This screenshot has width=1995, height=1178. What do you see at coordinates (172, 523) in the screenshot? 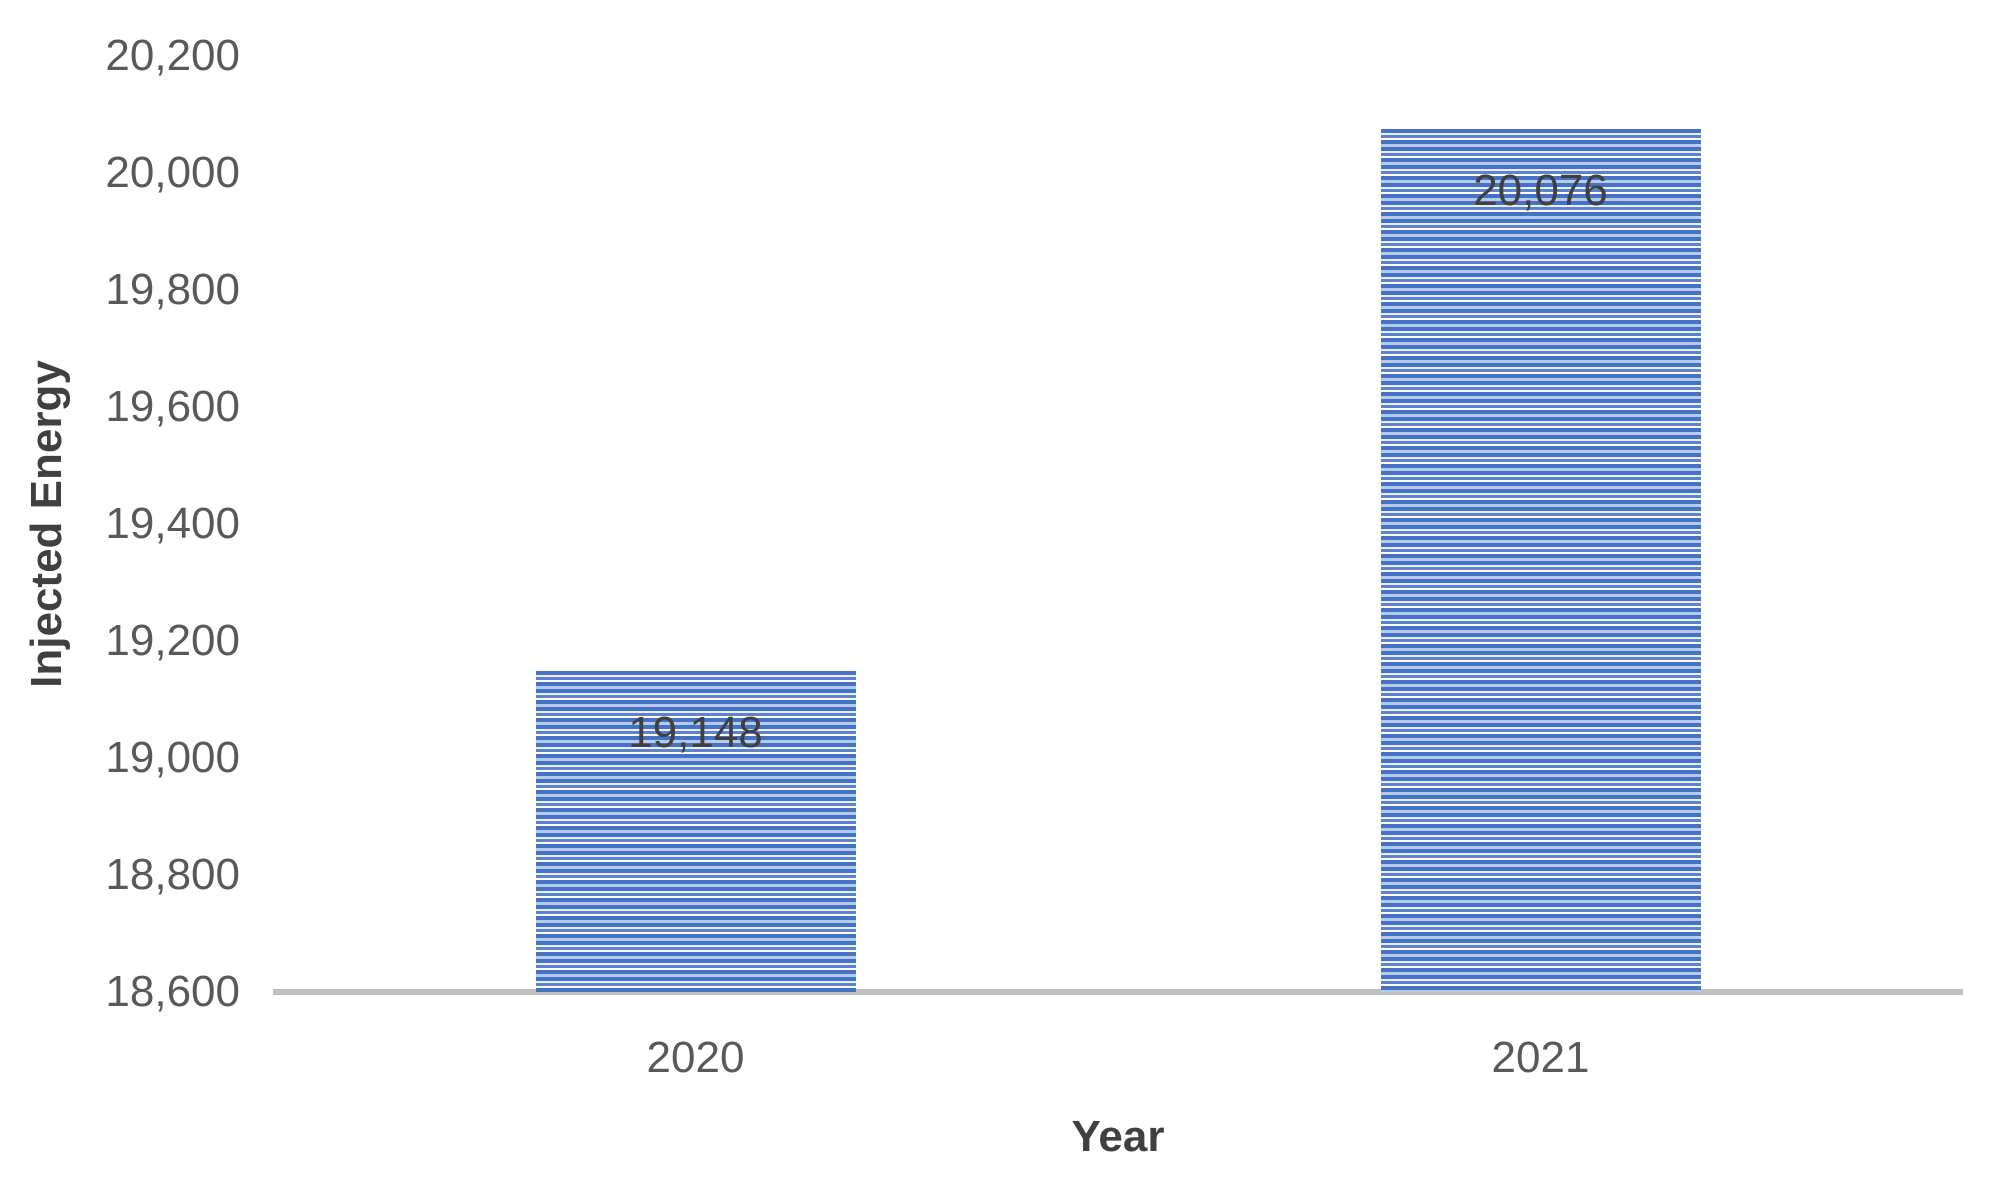
I see `y-tick-label: 19,400` at bounding box center [172, 523].